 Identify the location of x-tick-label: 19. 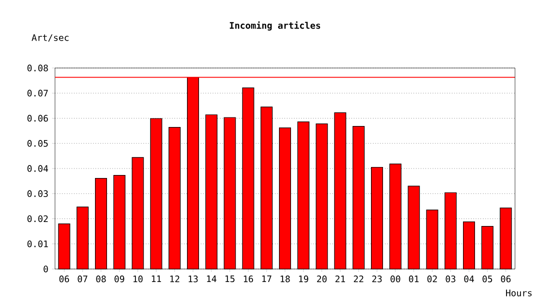
(303, 279).